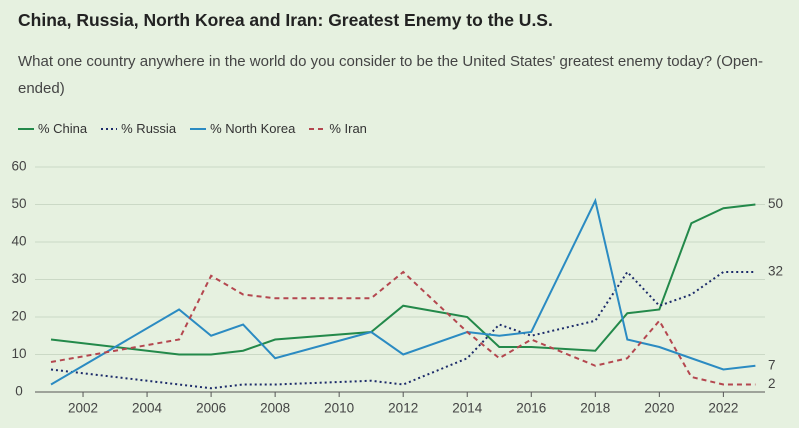 The width and height of the screenshot is (799, 428). Describe the element at coordinates (211, 408) in the screenshot. I see `x-tick-label: 2006` at that location.